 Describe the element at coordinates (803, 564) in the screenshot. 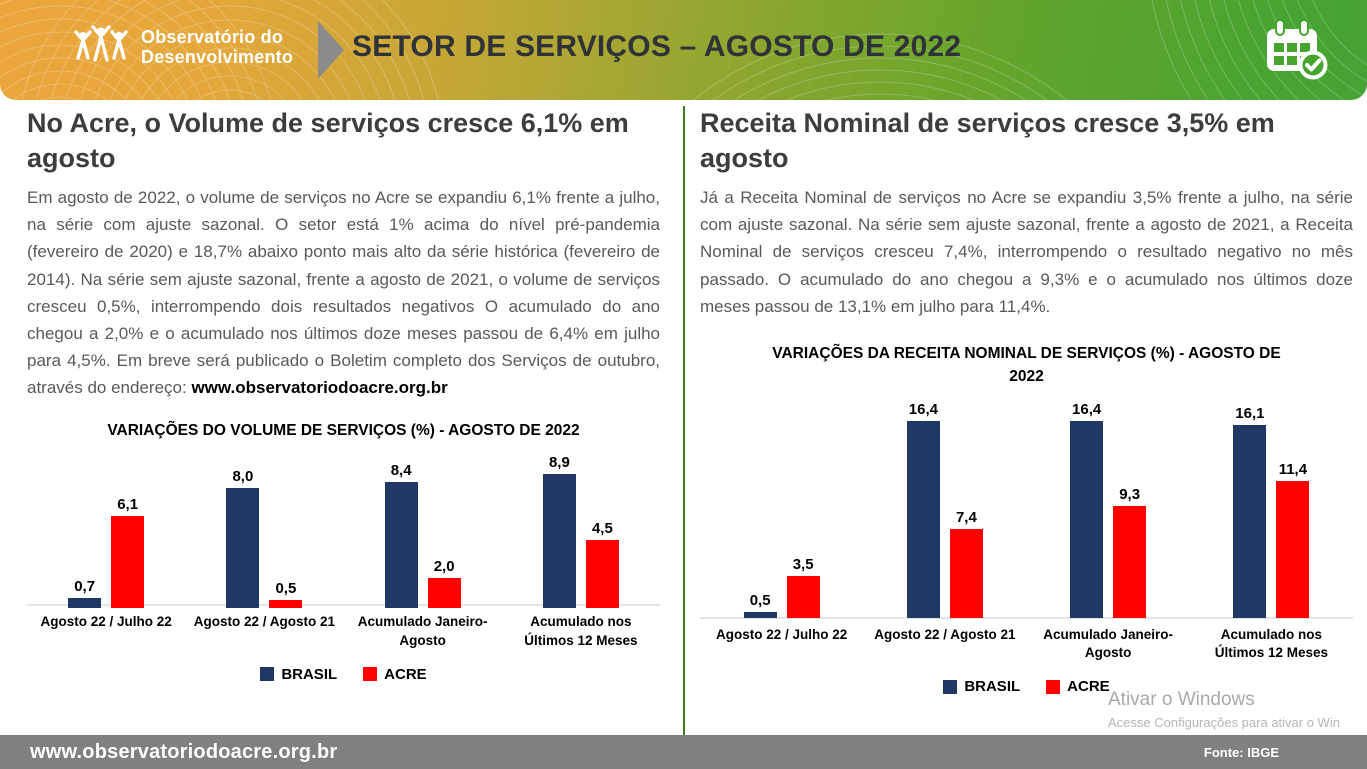

I see `bar-value-label: 3,5` at that location.